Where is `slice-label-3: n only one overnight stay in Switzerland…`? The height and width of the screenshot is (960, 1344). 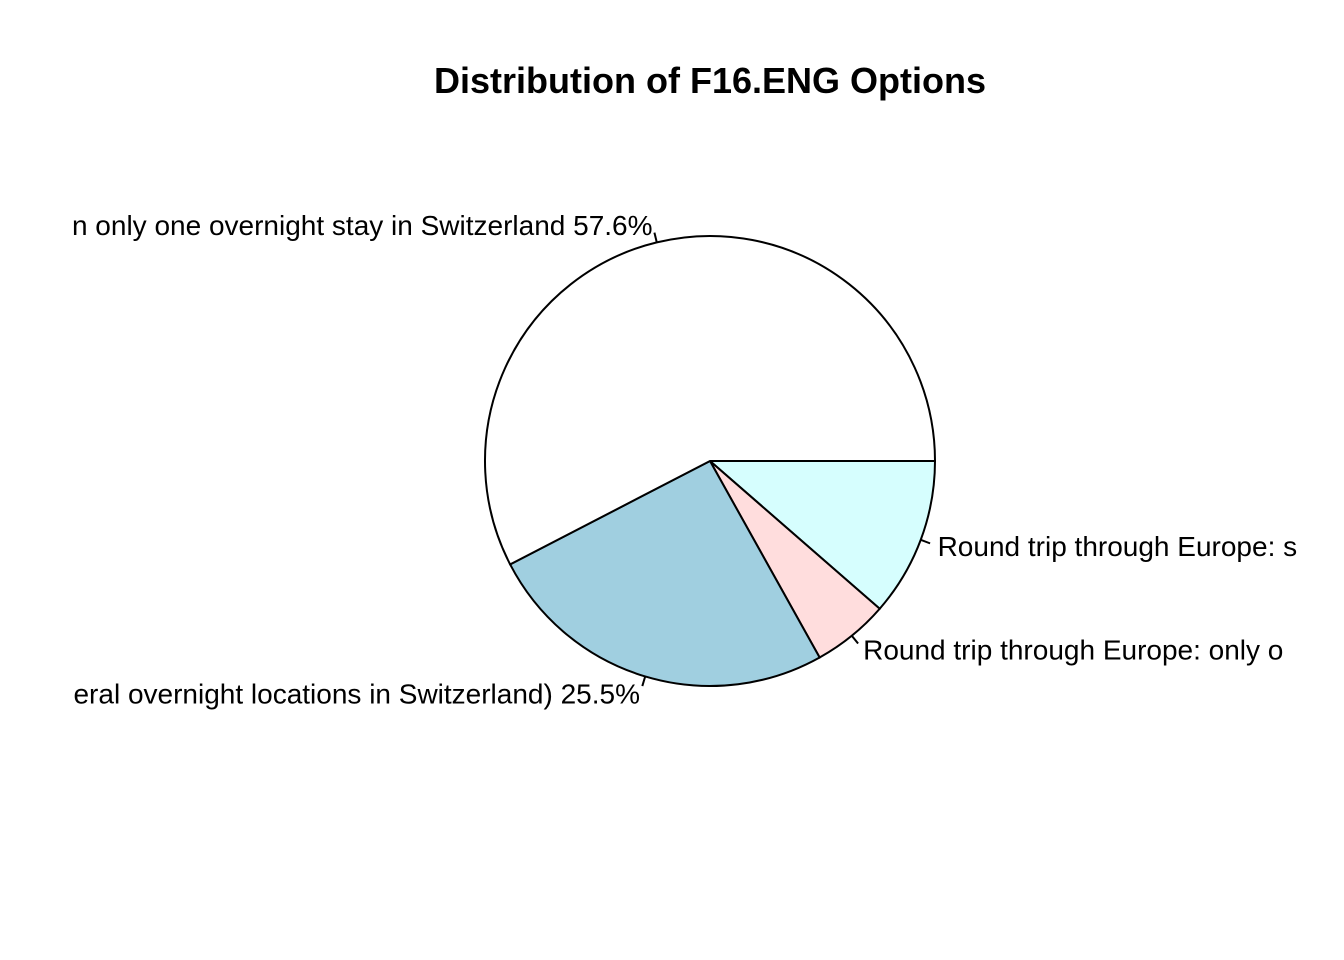
slice-label-3: n only one overnight stay in Switzerland… is located at coordinates (362, 225).